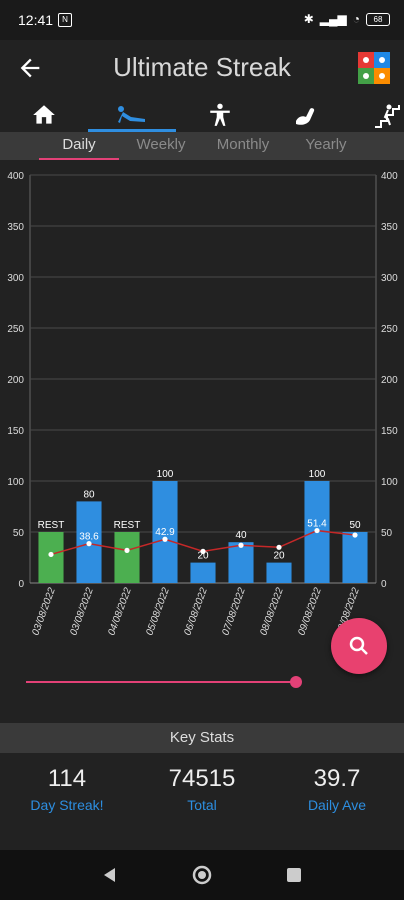 The width and height of the screenshot is (404, 900). Describe the element at coordinates (19, 533) in the screenshot. I see `y-tick-label-left: 50` at that location.